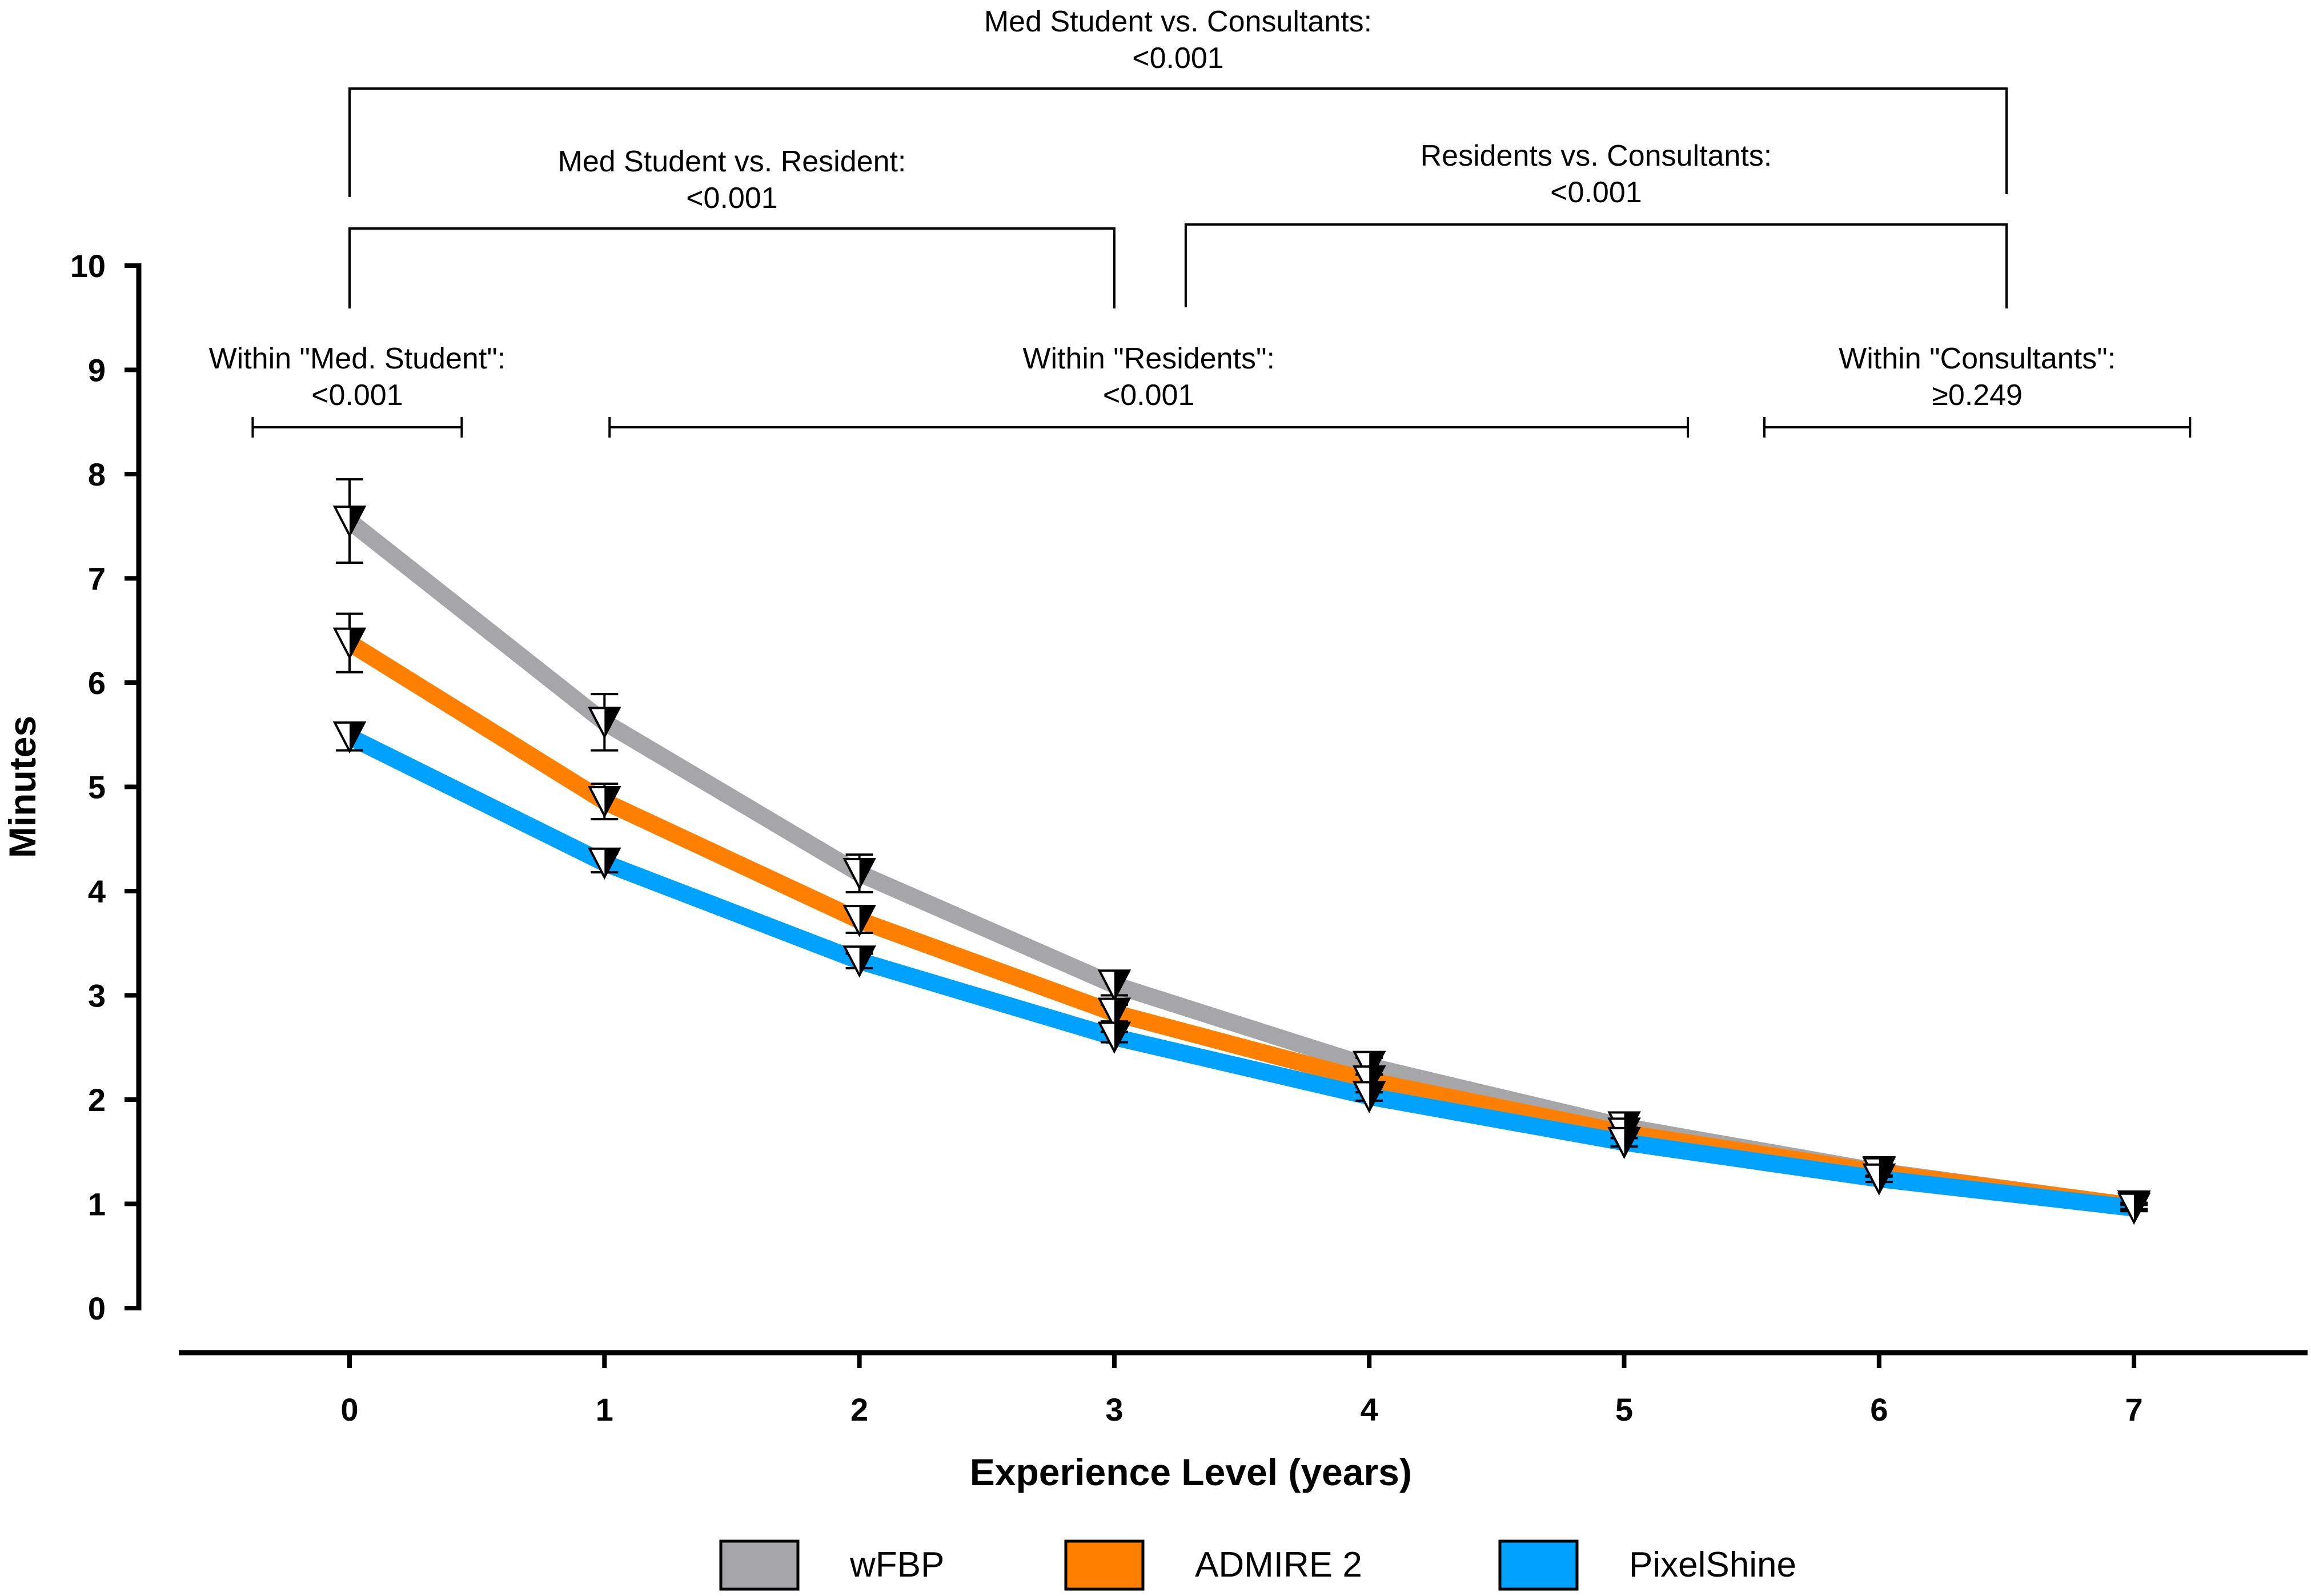 This screenshot has height=1596, width=2311. What do you see at coordinates (1596, 156) in the screenshot?
I see `bracket-label-mid_right: Residents vs. Consultants:` at bounding box center [1596, 156].